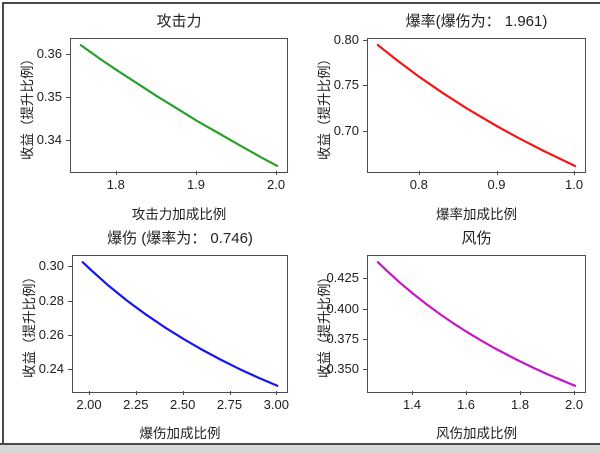  What do you see at coordinates (476, 214) in the screenshot?
I see `x-axis-label: 爆率加成比例` at bounding box center [476, 214].